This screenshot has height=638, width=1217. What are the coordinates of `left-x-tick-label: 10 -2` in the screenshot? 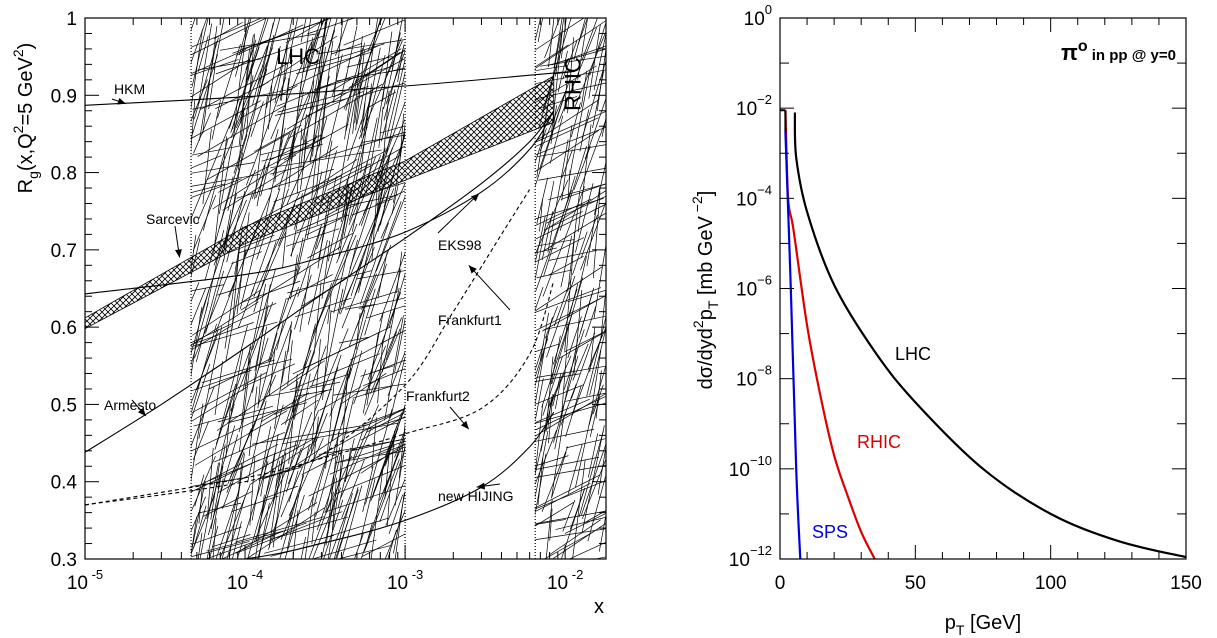 It's located at (565, 580).